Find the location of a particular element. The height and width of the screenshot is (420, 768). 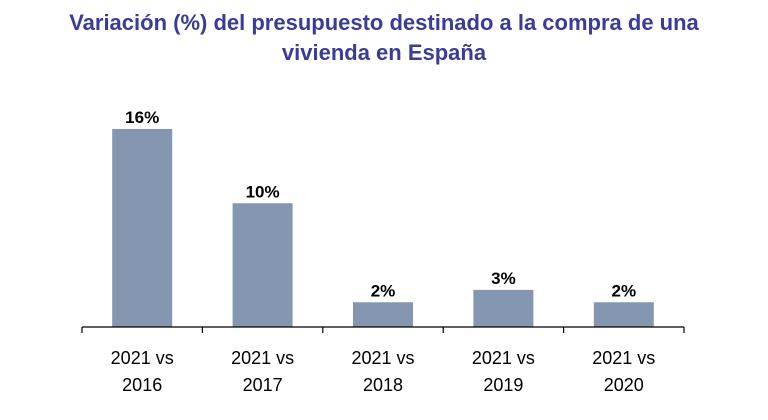

data-label-4: 3% is located at coordinates (503, 278).